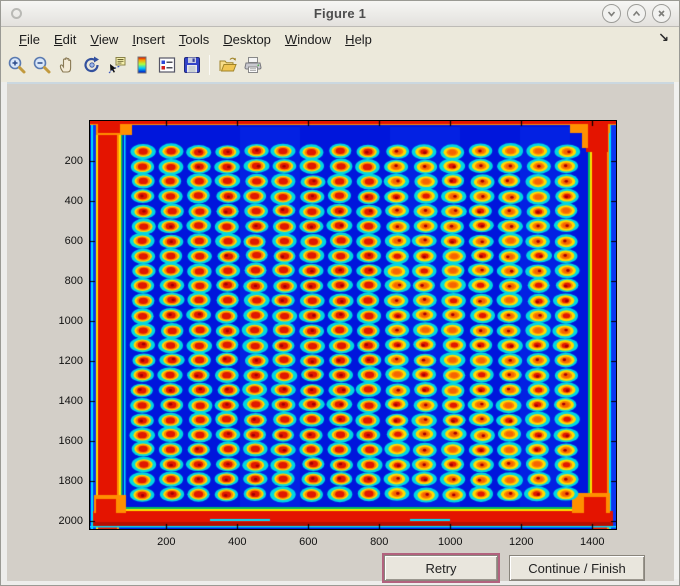  I want to click on save-icon, so click(191, 65).